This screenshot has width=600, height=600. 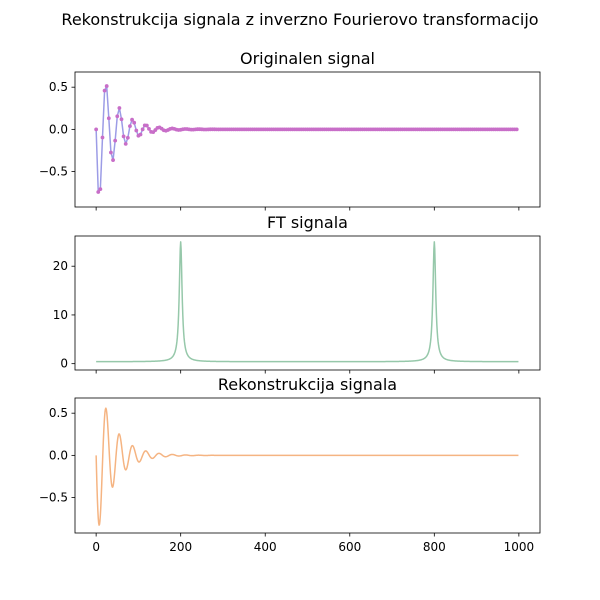 I want to click on y-tick-label: 20, so click(x=60, y=266).